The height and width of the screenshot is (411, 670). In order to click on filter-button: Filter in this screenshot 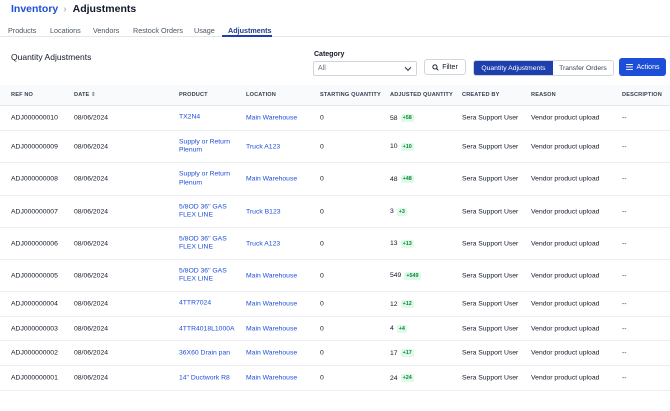, I will do `click(445, 67)`.